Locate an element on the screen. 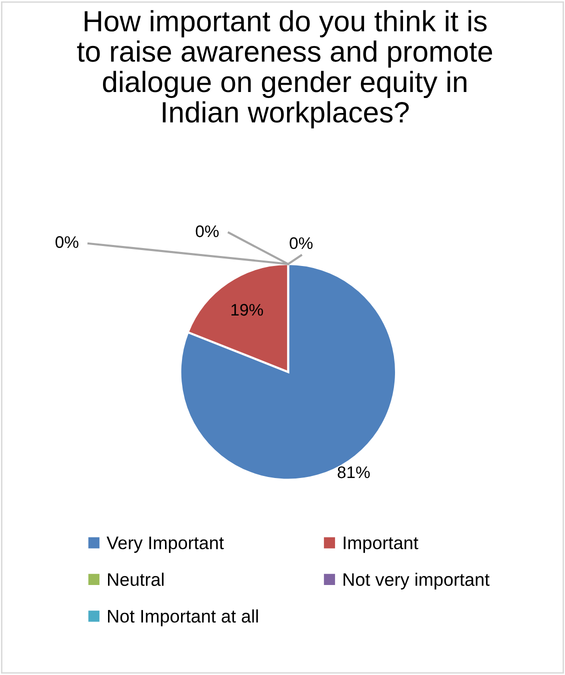 The height and width of the screenshot is (675, 565). legend-label: Not very important is located at coordinates (417, 581).